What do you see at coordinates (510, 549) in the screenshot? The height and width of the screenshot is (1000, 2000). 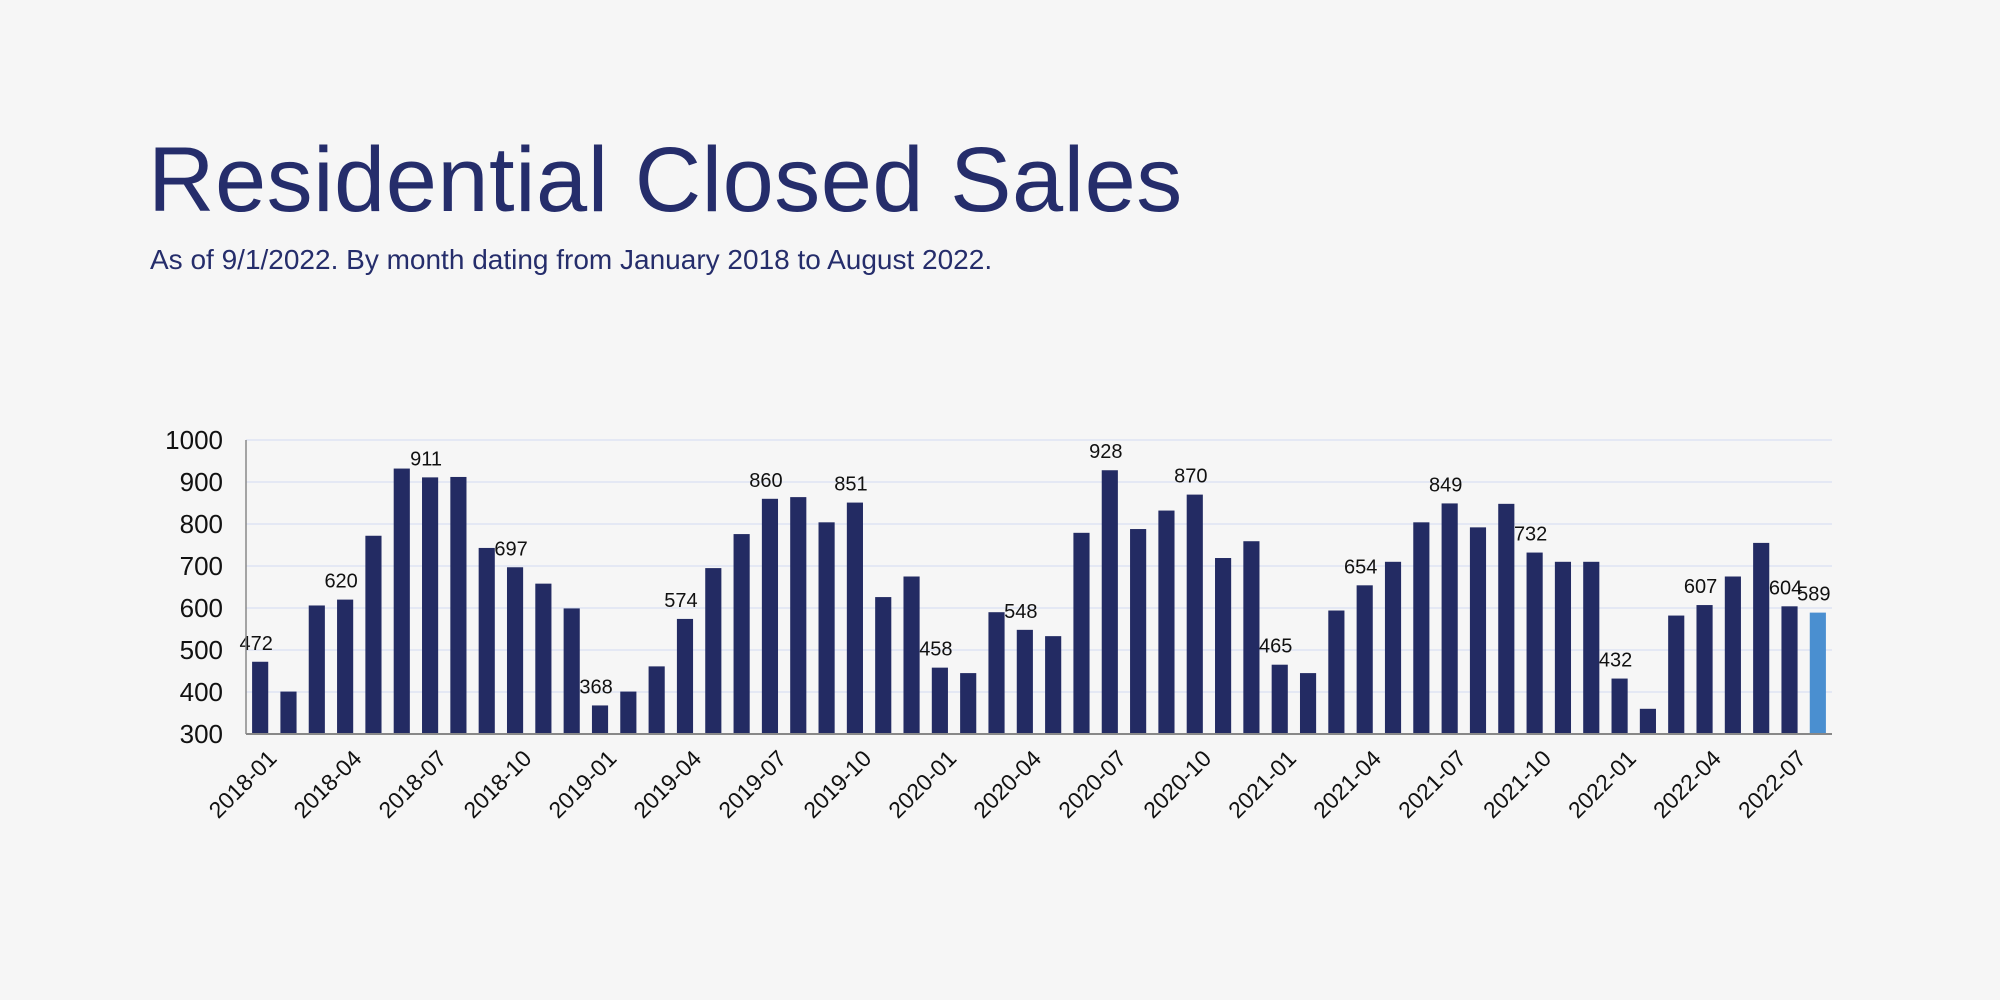 I see `data-label-2018-10: 697` at bounding box center [510, 549].